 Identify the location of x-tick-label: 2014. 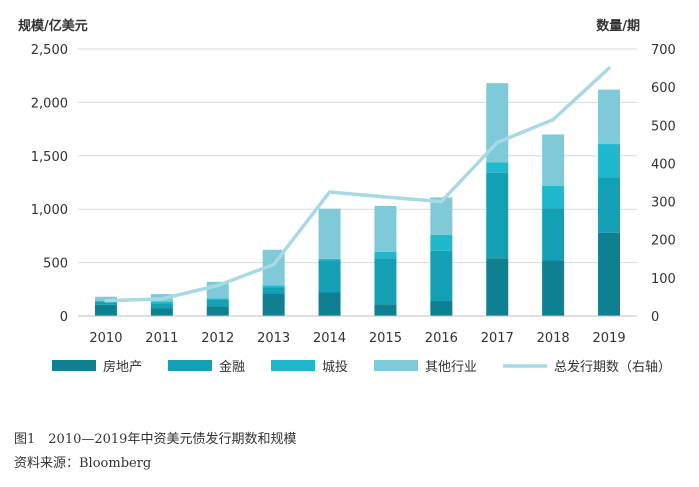
(329, 338).